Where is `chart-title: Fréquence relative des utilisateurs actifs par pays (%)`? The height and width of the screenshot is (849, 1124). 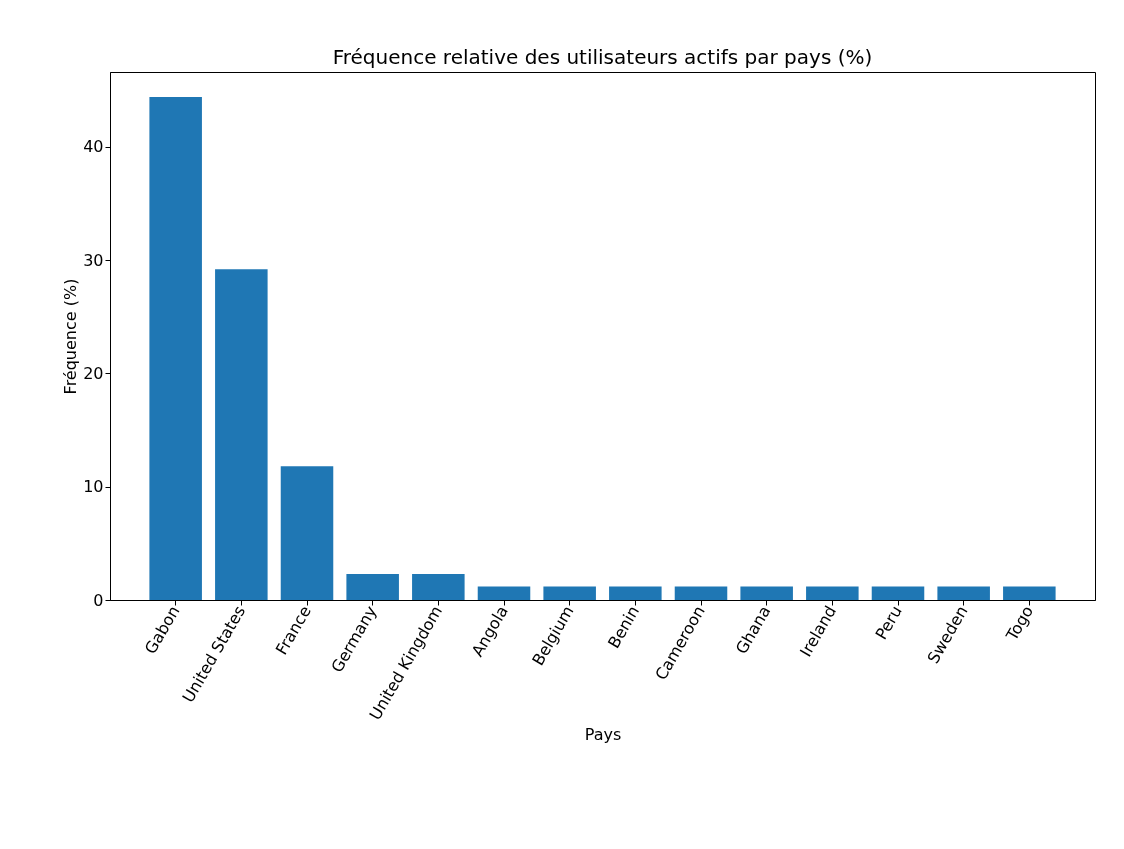
chart-title: Fréquence relative des utilisateurs actifs par pays (%) is located at coordinates (602, 57).